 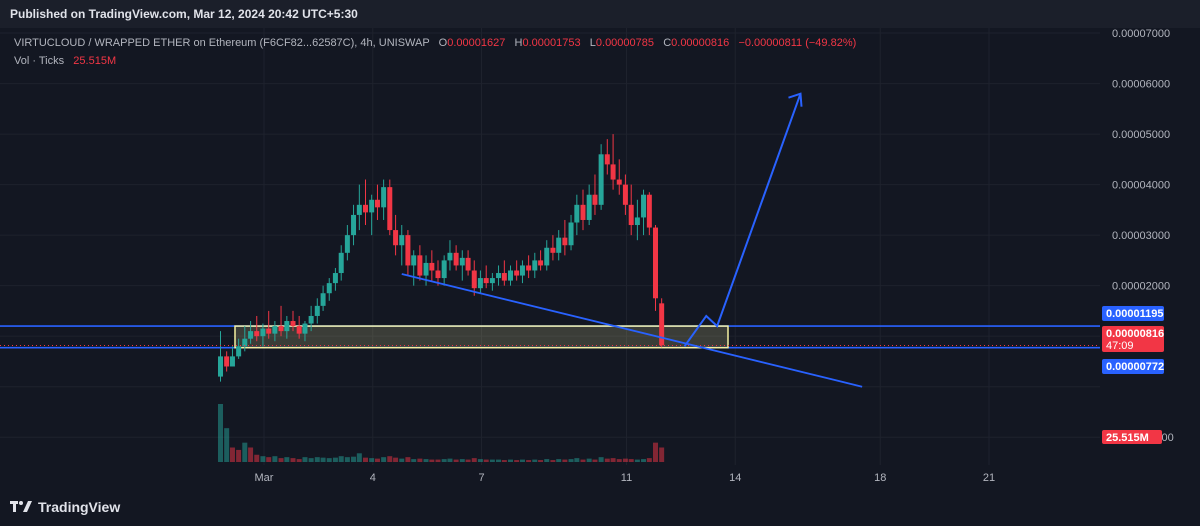 I want to click on legend-open-value: 0.00001627, so click(x=476, y=43).